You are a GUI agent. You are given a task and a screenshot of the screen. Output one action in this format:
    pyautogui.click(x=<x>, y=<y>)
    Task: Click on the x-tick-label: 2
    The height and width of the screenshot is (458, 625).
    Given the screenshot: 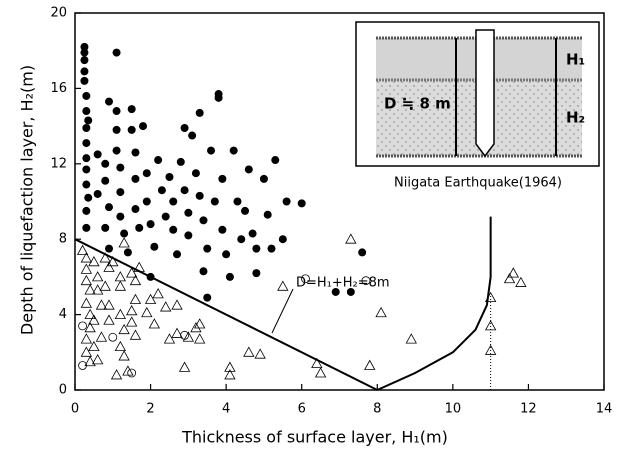 What is the action you would take?
    pyautogui.click(x=150, y=409)
    